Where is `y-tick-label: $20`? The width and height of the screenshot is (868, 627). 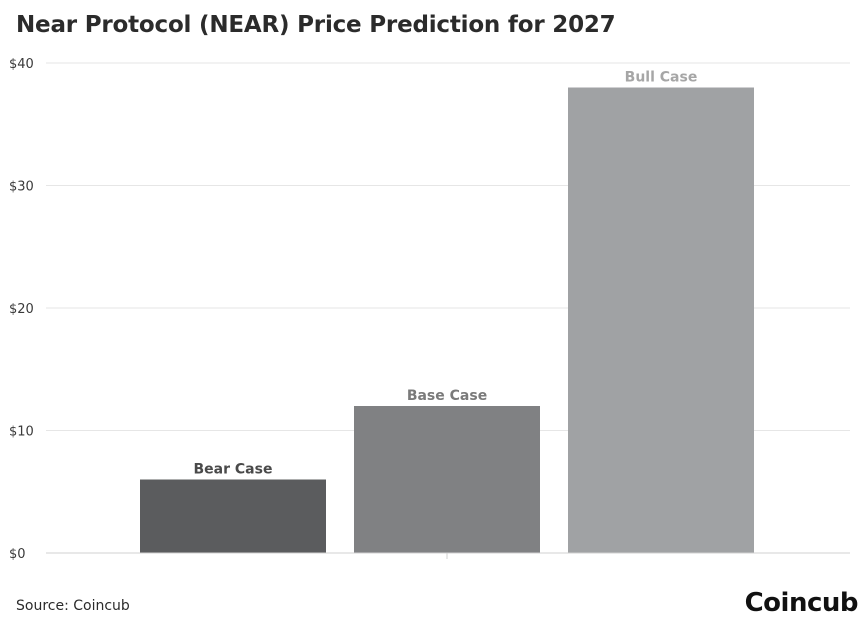
y-tick-label: $20 is located at coordinates (21, 309).